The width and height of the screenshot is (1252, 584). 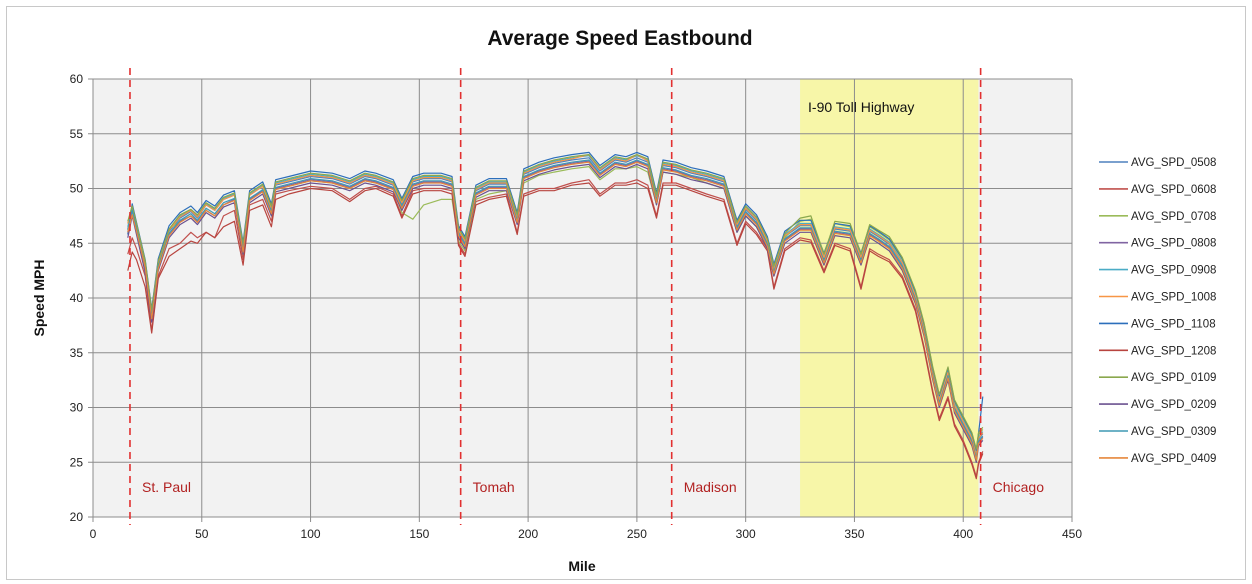 I want to click on y-tick-label: 20, so click(x=77, y=517).